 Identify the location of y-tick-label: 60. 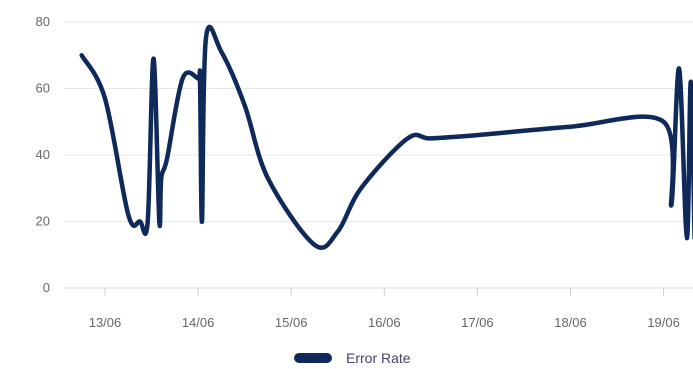
(43, 88).